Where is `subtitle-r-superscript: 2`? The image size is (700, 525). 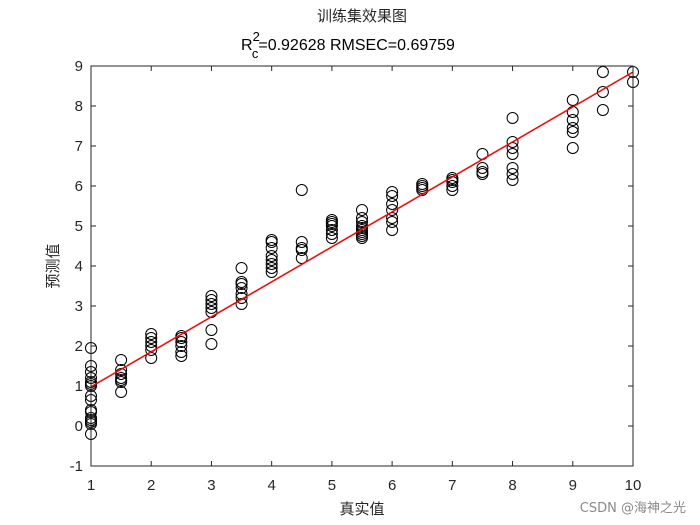
subtitle-r-superscript: 2 is located at coordinates (256, 36).